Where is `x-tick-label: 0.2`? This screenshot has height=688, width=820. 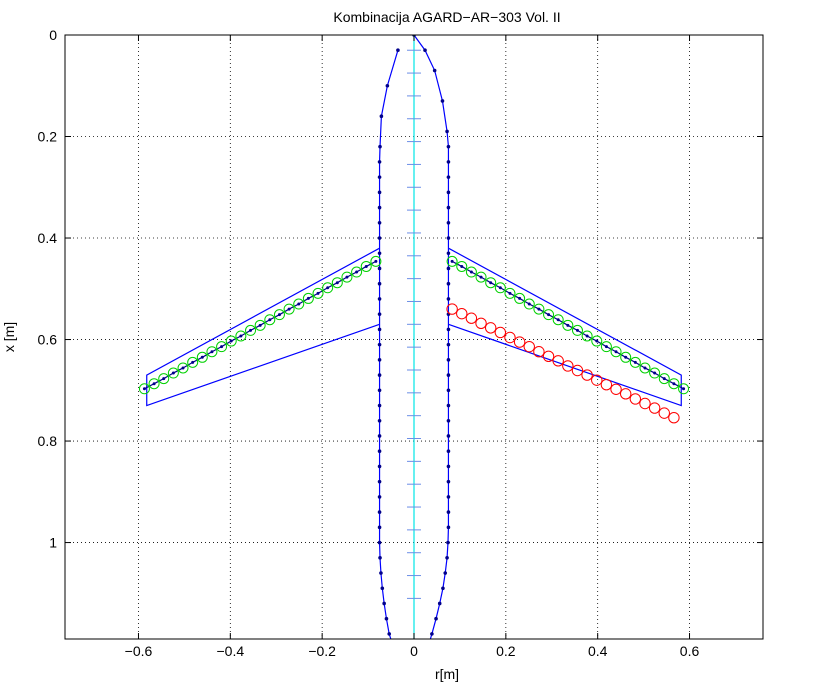 x-tick-label: 0.2 is located at coordinates (506, 651).